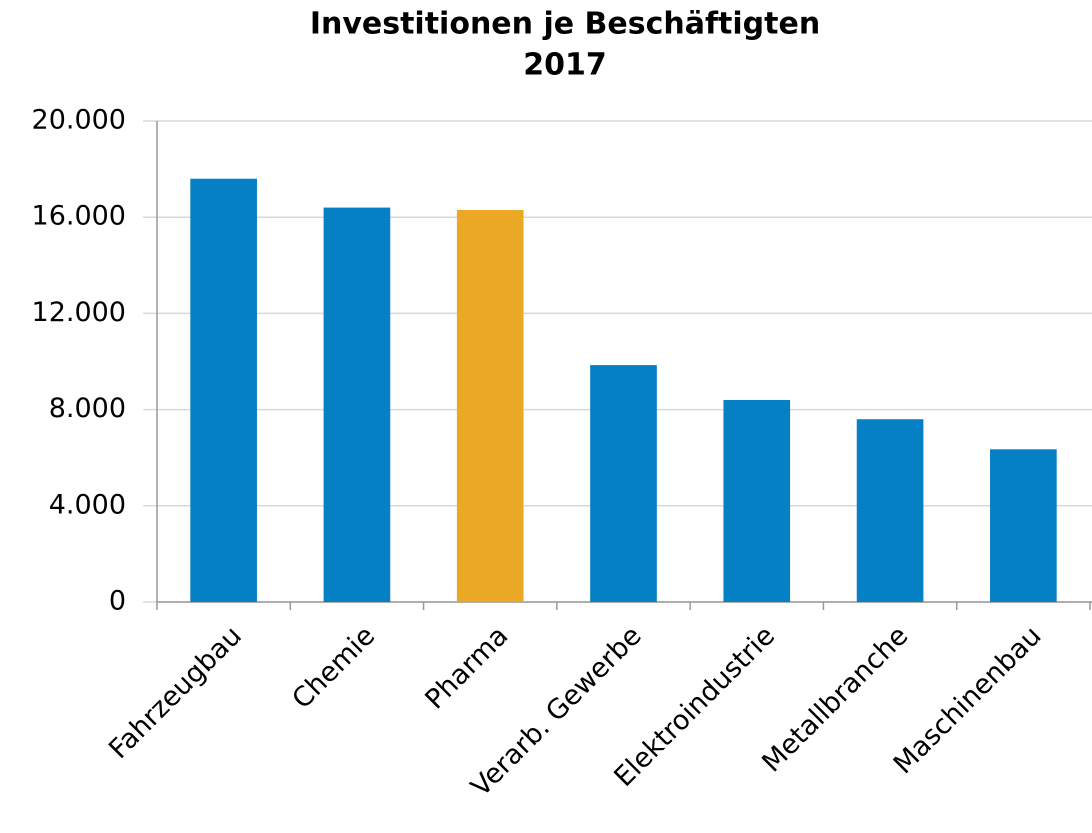 The image size is (1092, 833). I want to click on y-tick-label: 16.000, so click(79, 216).